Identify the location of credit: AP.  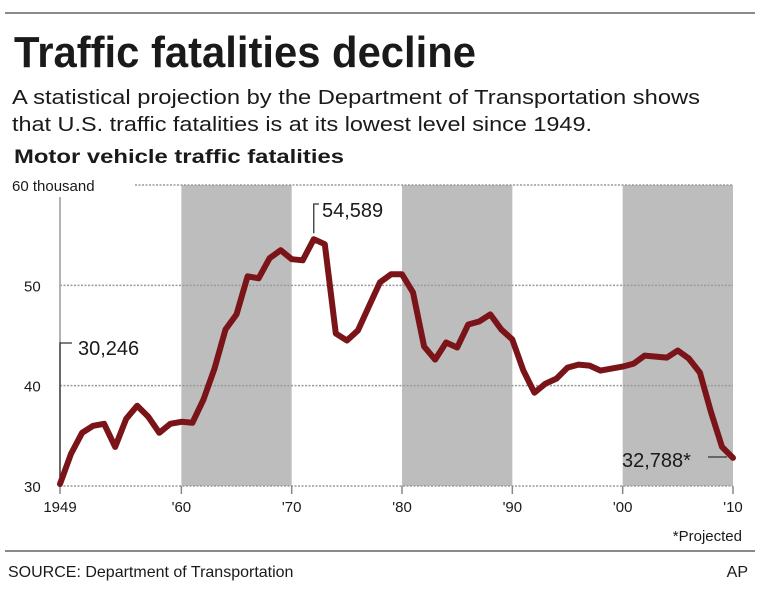
(737, 572).